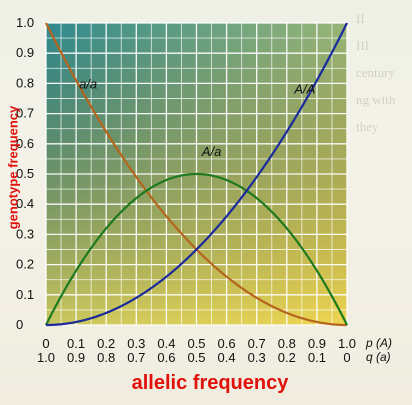 This screenshot has height=405, width=412. What do you see at coordinates (46, 357) in the screenshot?
I see `x-tick-label-q: 1.0` at bounding box center [46, 357].